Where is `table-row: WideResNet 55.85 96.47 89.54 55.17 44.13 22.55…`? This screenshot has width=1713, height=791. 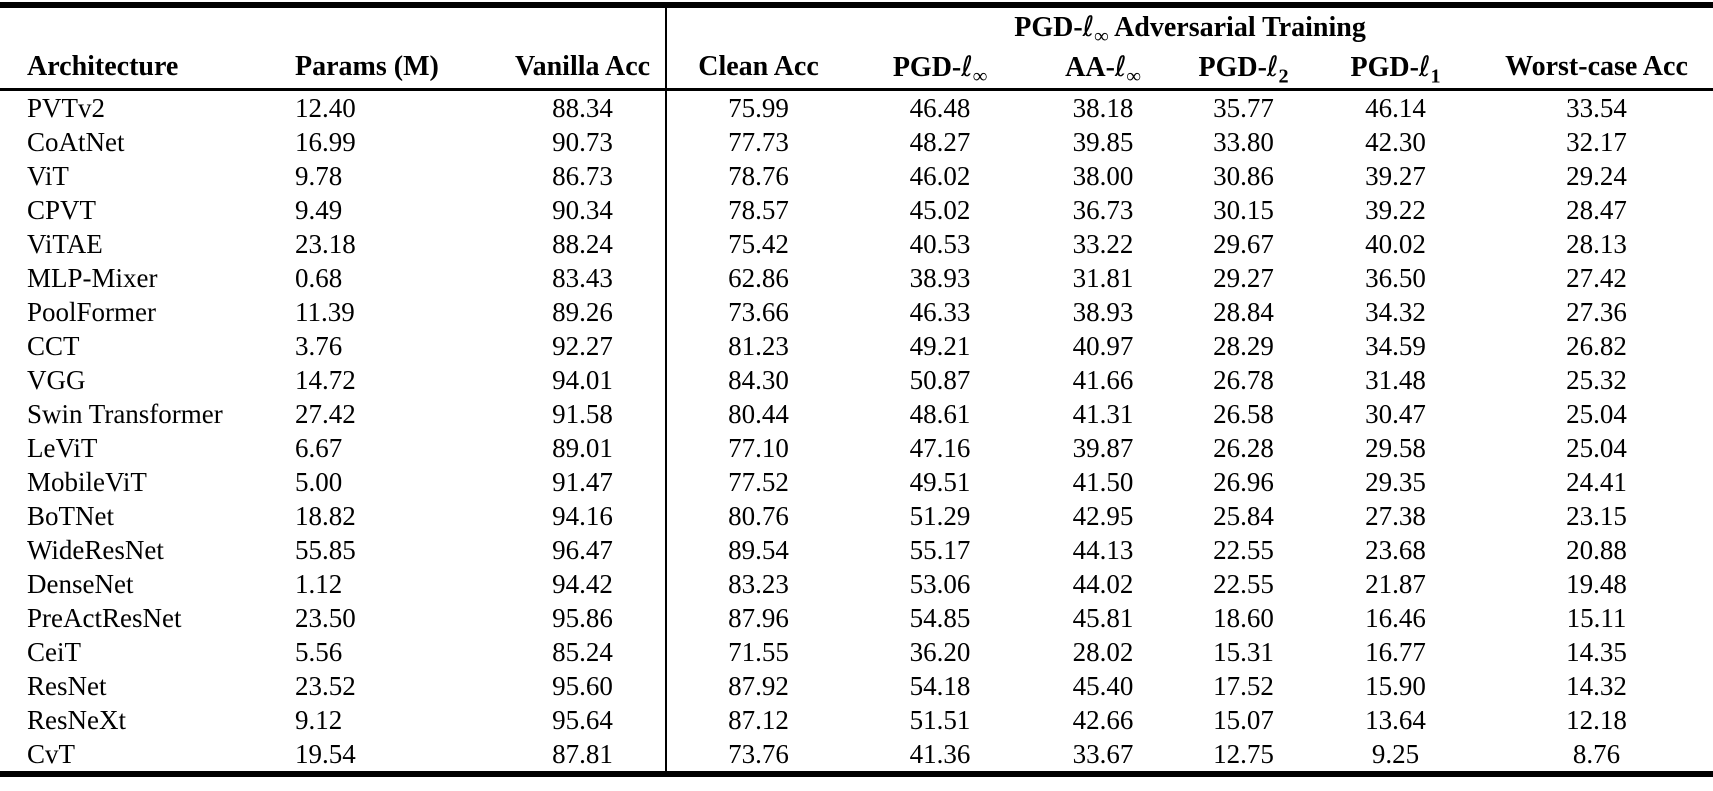
table-row: WideResNet 55.85 96.47 89.54 55.17 44.13 22.55… is located at coordinates (856, 550).